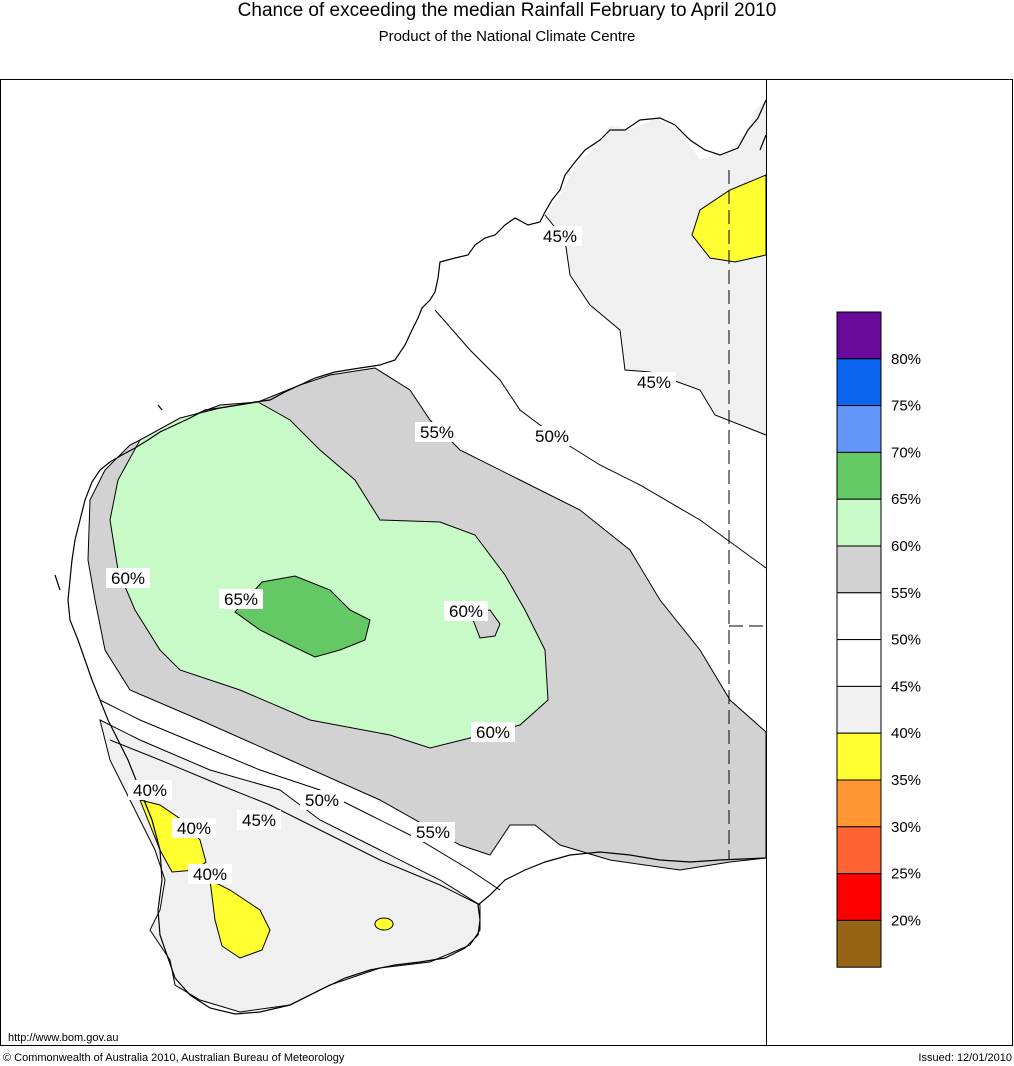  I want to click on yellow-spot, so click(384, 924).